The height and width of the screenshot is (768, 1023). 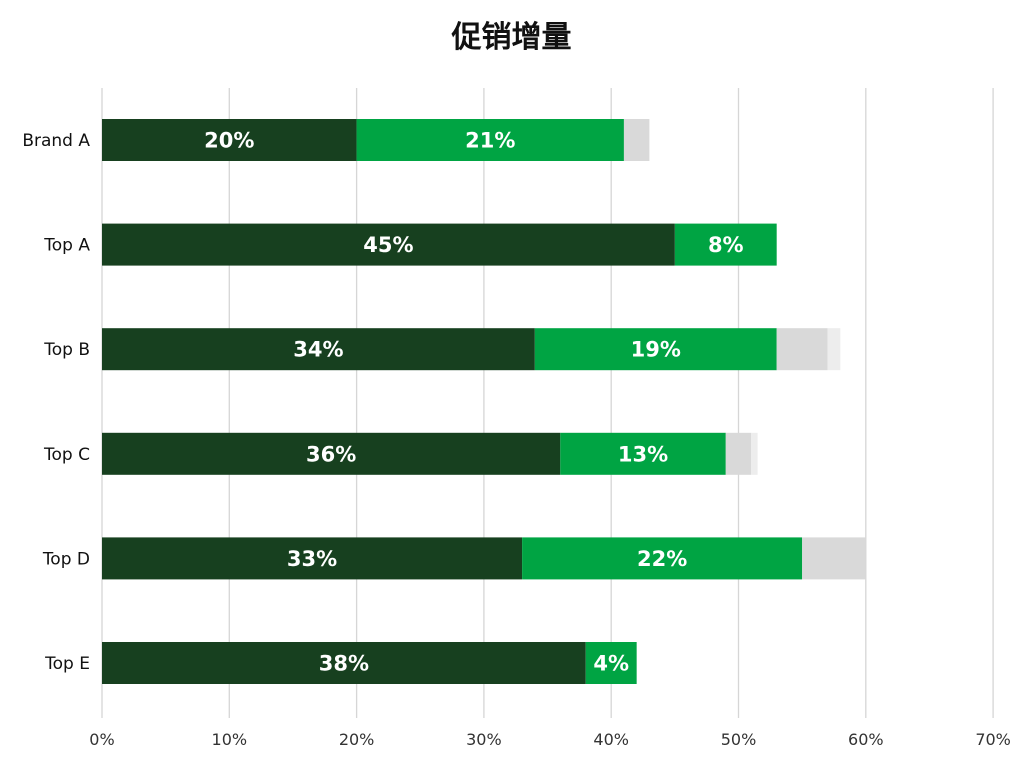 I want to click on data-label: 36%, so click(x=331, y=454).